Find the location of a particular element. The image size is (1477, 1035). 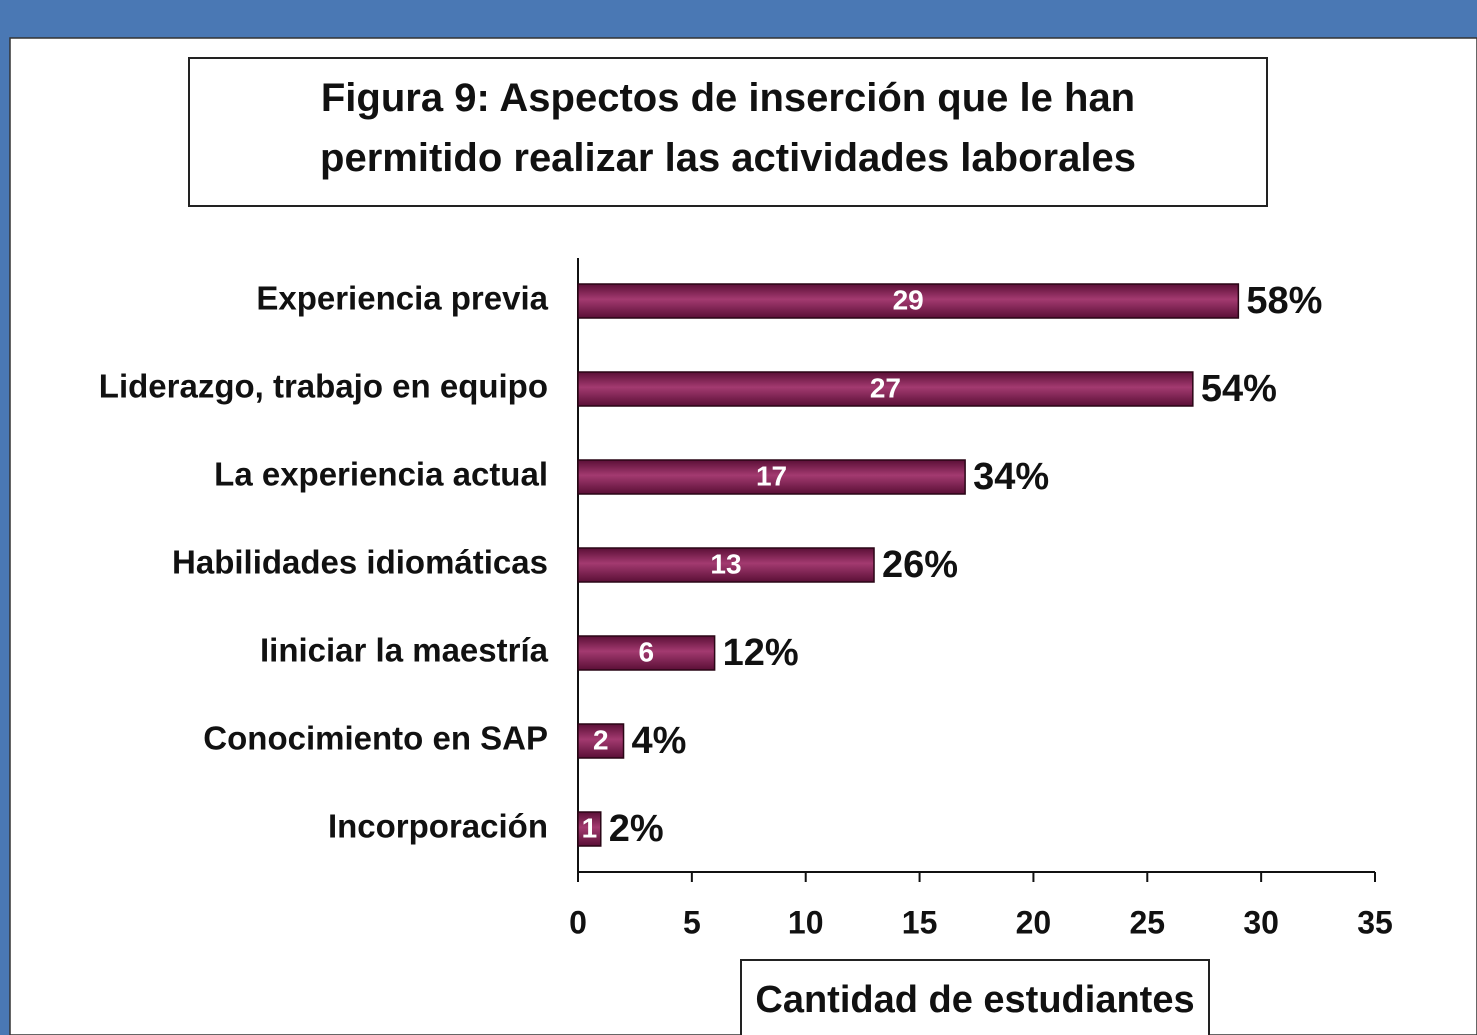

data-label: 17 is located at coordinates (771, 475).